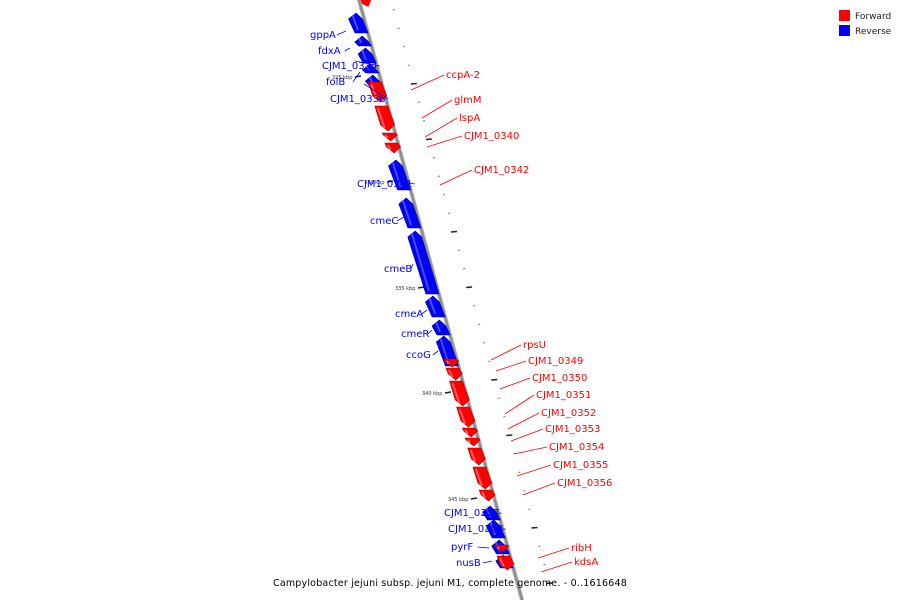  What do you see at coordinates (468, 563) in the screenshot?
I see `gene-label-nusb: nusB` at bounding box center [468, 563].